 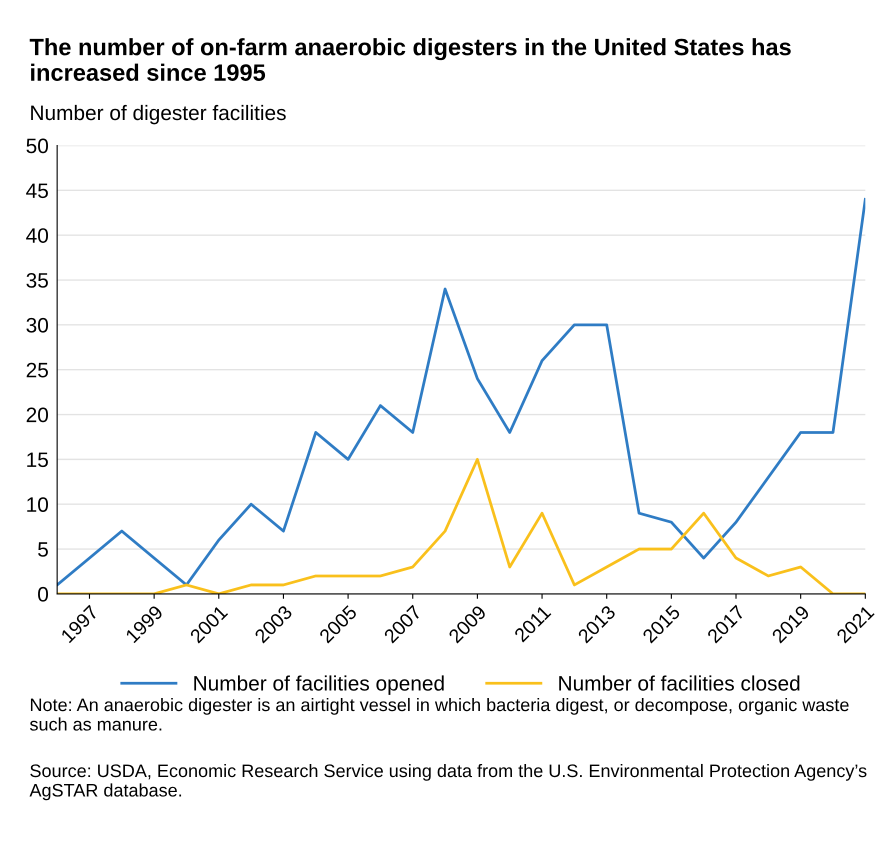 I want to click on y-tick-label: 25, so click(x=37, y=370).